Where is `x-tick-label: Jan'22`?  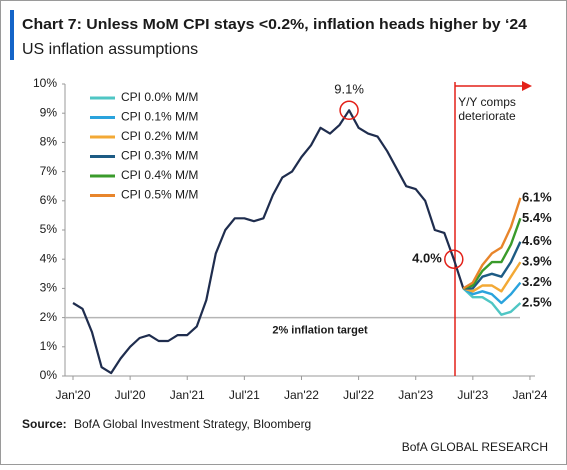
x-tick-label: Jan'22 is located at coordinates (301, 395).